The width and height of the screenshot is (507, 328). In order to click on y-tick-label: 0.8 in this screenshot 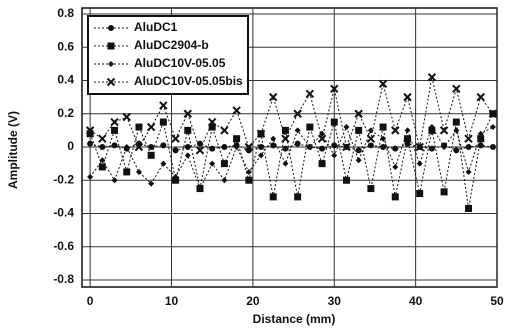, I will do `click(65, 13)`.